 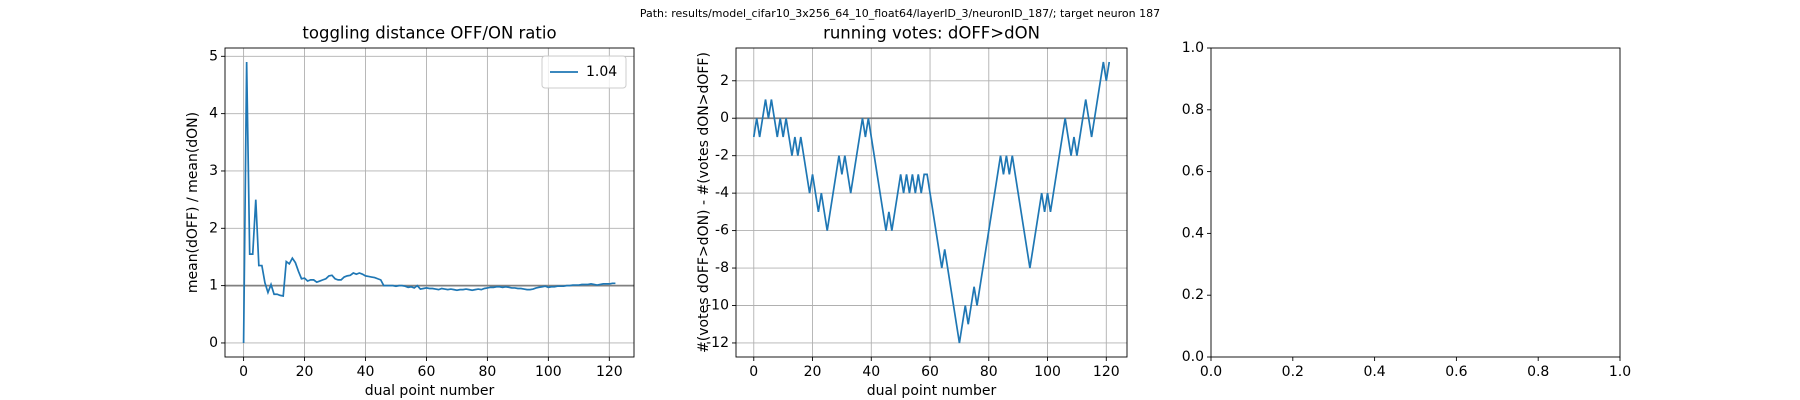 I want to click on x-tick-label: 1.0, so click(x=1620, y=372).